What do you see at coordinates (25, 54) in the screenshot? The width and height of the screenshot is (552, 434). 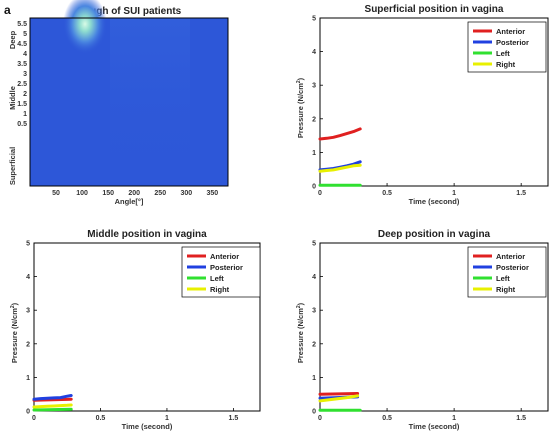 I see `heatmap-y-tick: 4` at bounding box center [25, 54].